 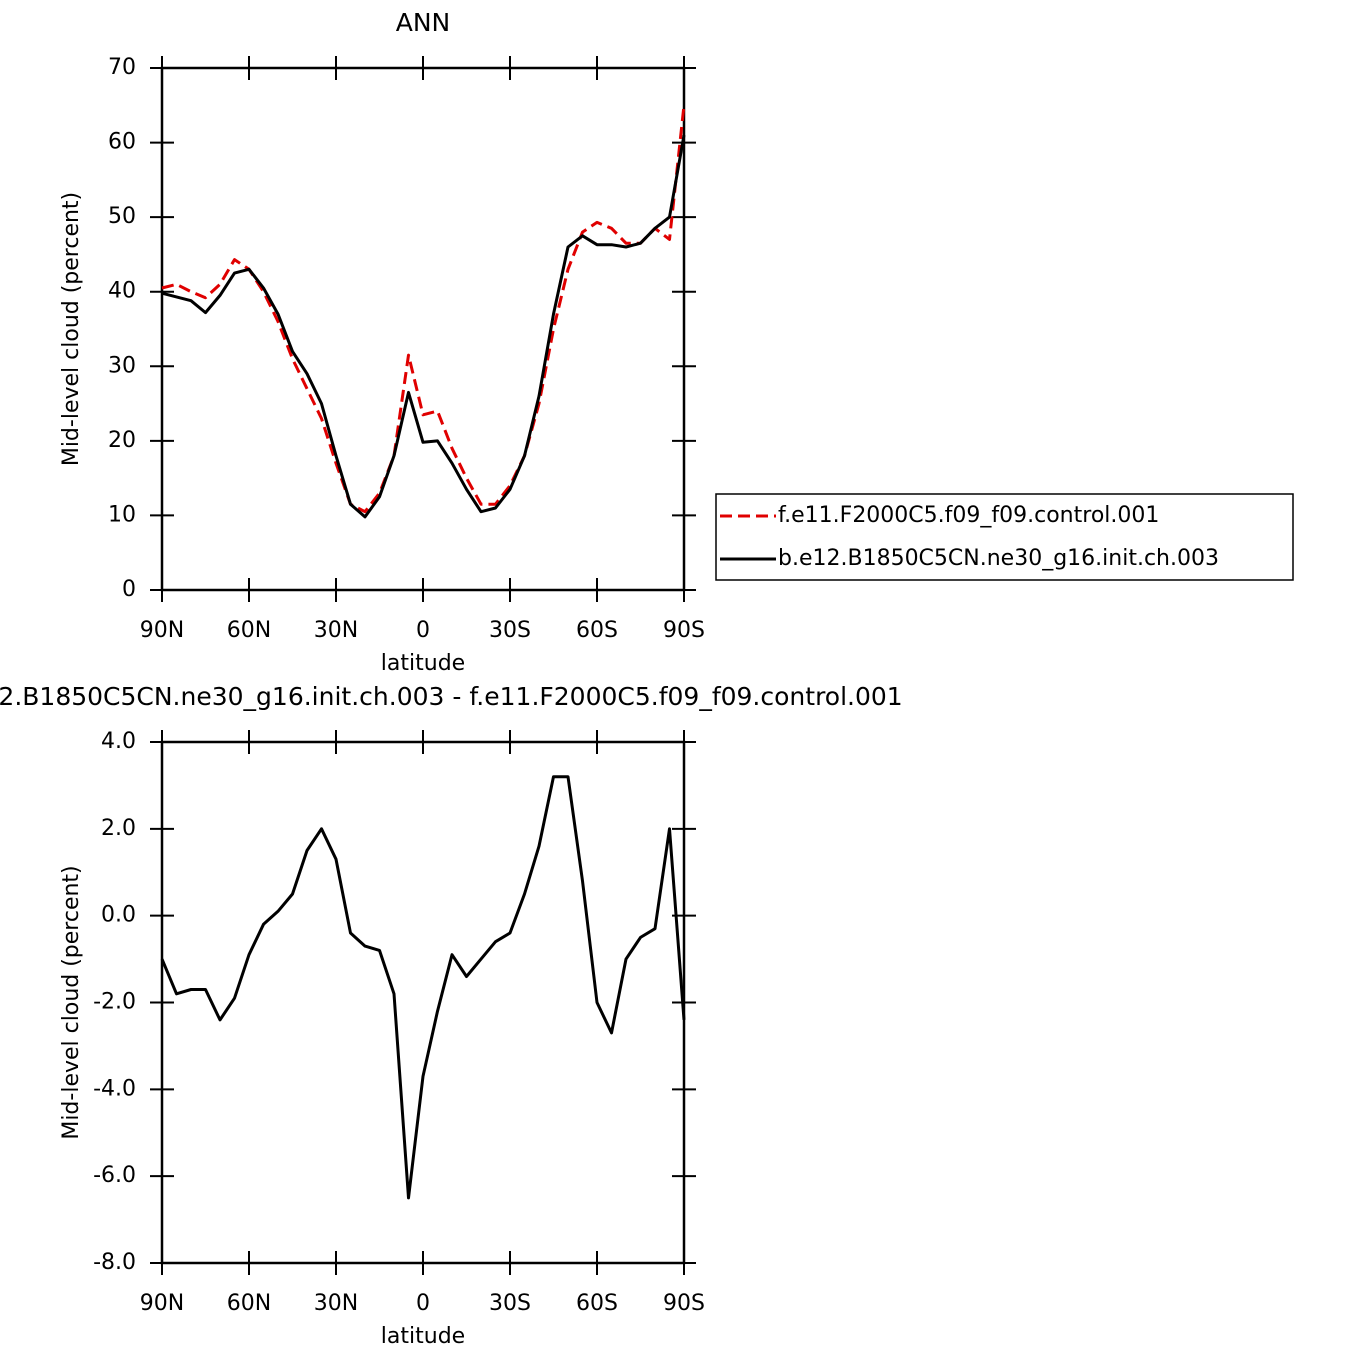 I want to click on chart-title: ANN, so click(x=423, y=22).